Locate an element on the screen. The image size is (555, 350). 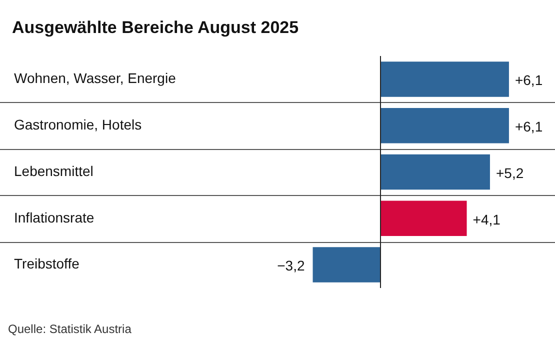
source-note: Quelle: Statistik Austria is located at coordinates (70, 329).